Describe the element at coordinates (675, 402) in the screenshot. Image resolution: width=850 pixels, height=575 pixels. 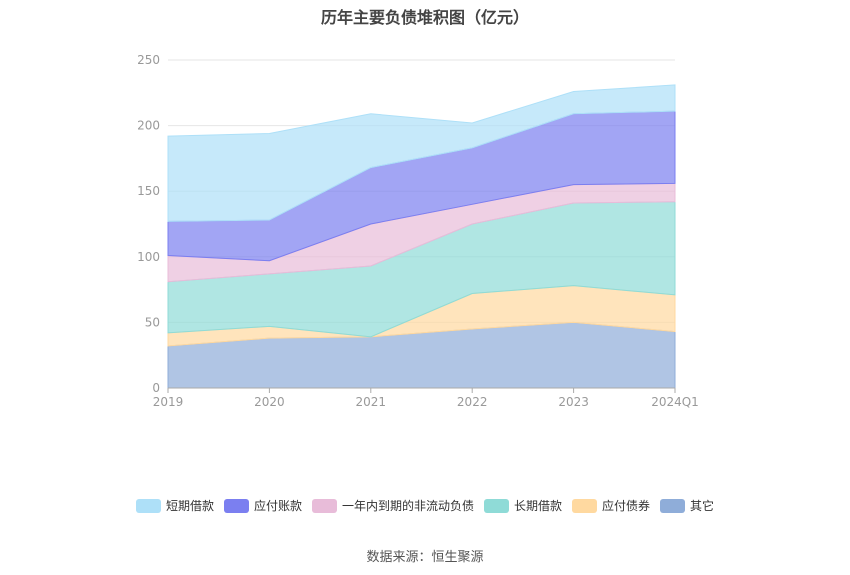
I see `x-tick-label: 2024Q1` at that location.